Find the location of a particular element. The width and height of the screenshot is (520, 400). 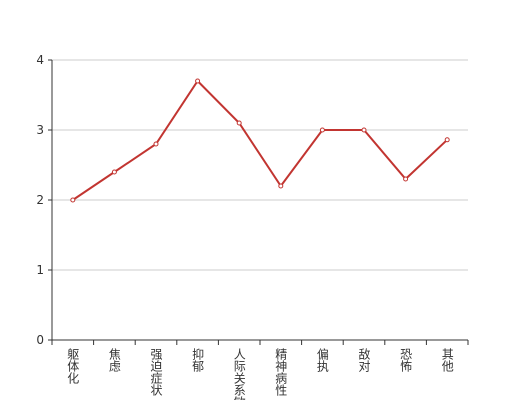

x-tick-label: 强迫症状 is located at coordinates (156, 372).